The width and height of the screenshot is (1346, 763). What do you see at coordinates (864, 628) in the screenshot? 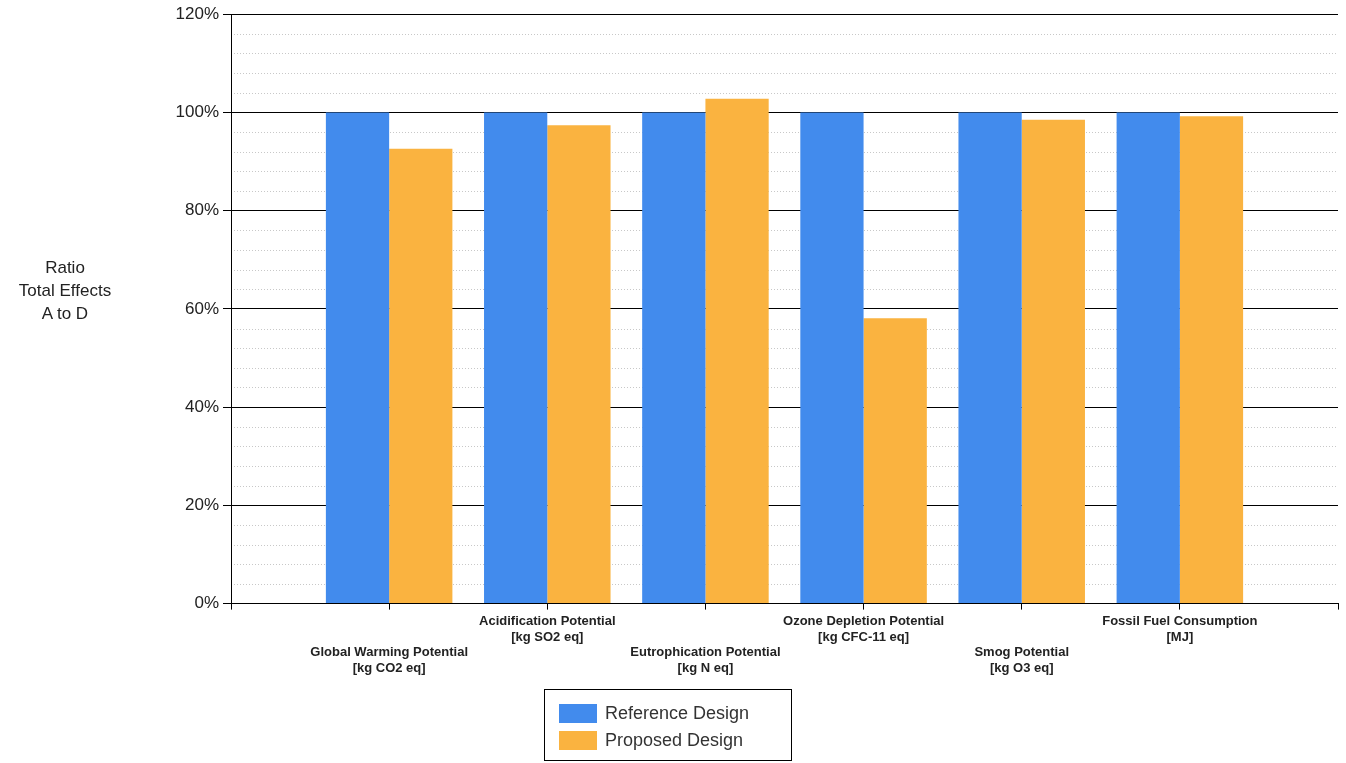
I see `x-tick-label: Ozone Depletion Potential [kg CFC-11 eq]` at bounding box center [864, 628].